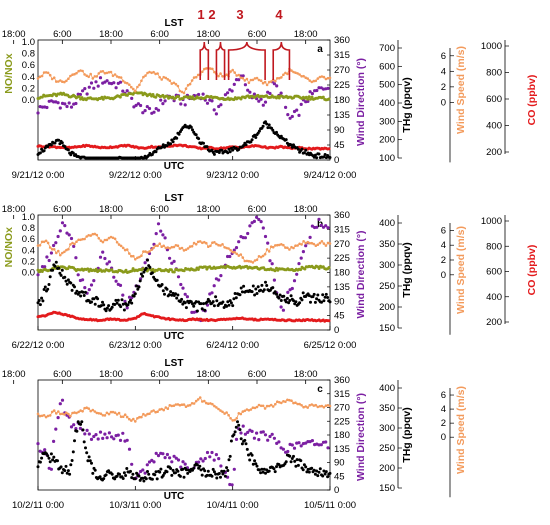  Describe the element at coordinates (28, 77) in the screenshot. I see `nox-tick-label: 0.4` at that location.